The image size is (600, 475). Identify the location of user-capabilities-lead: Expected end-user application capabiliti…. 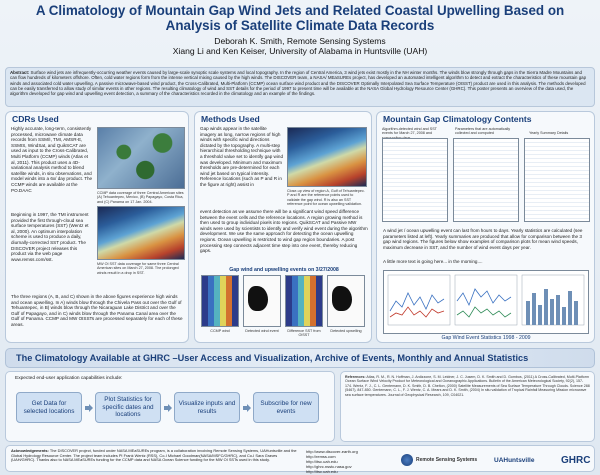
(69, 378).